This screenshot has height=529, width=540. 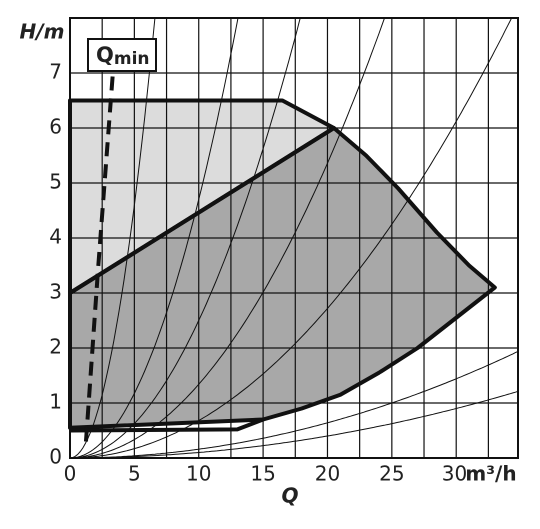 I want to click on x-tick-label: 0, so click(x=70, y=474).